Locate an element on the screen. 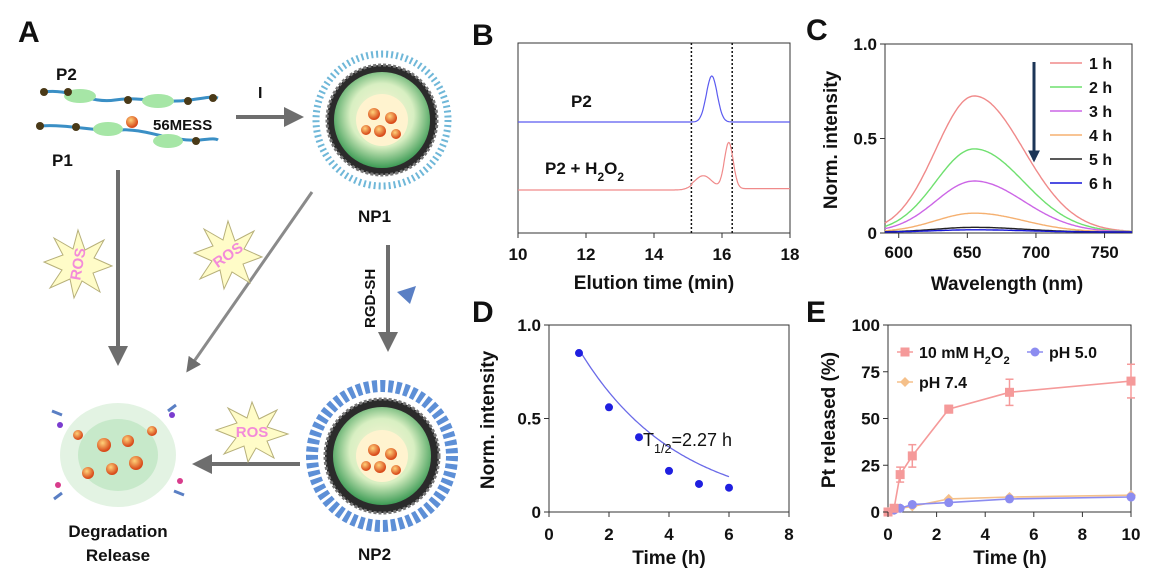 The width and height of the screenshot is (1165, 580). chart-e-legend-label-2: pH 7.4 is located at coordinates (943, 383).